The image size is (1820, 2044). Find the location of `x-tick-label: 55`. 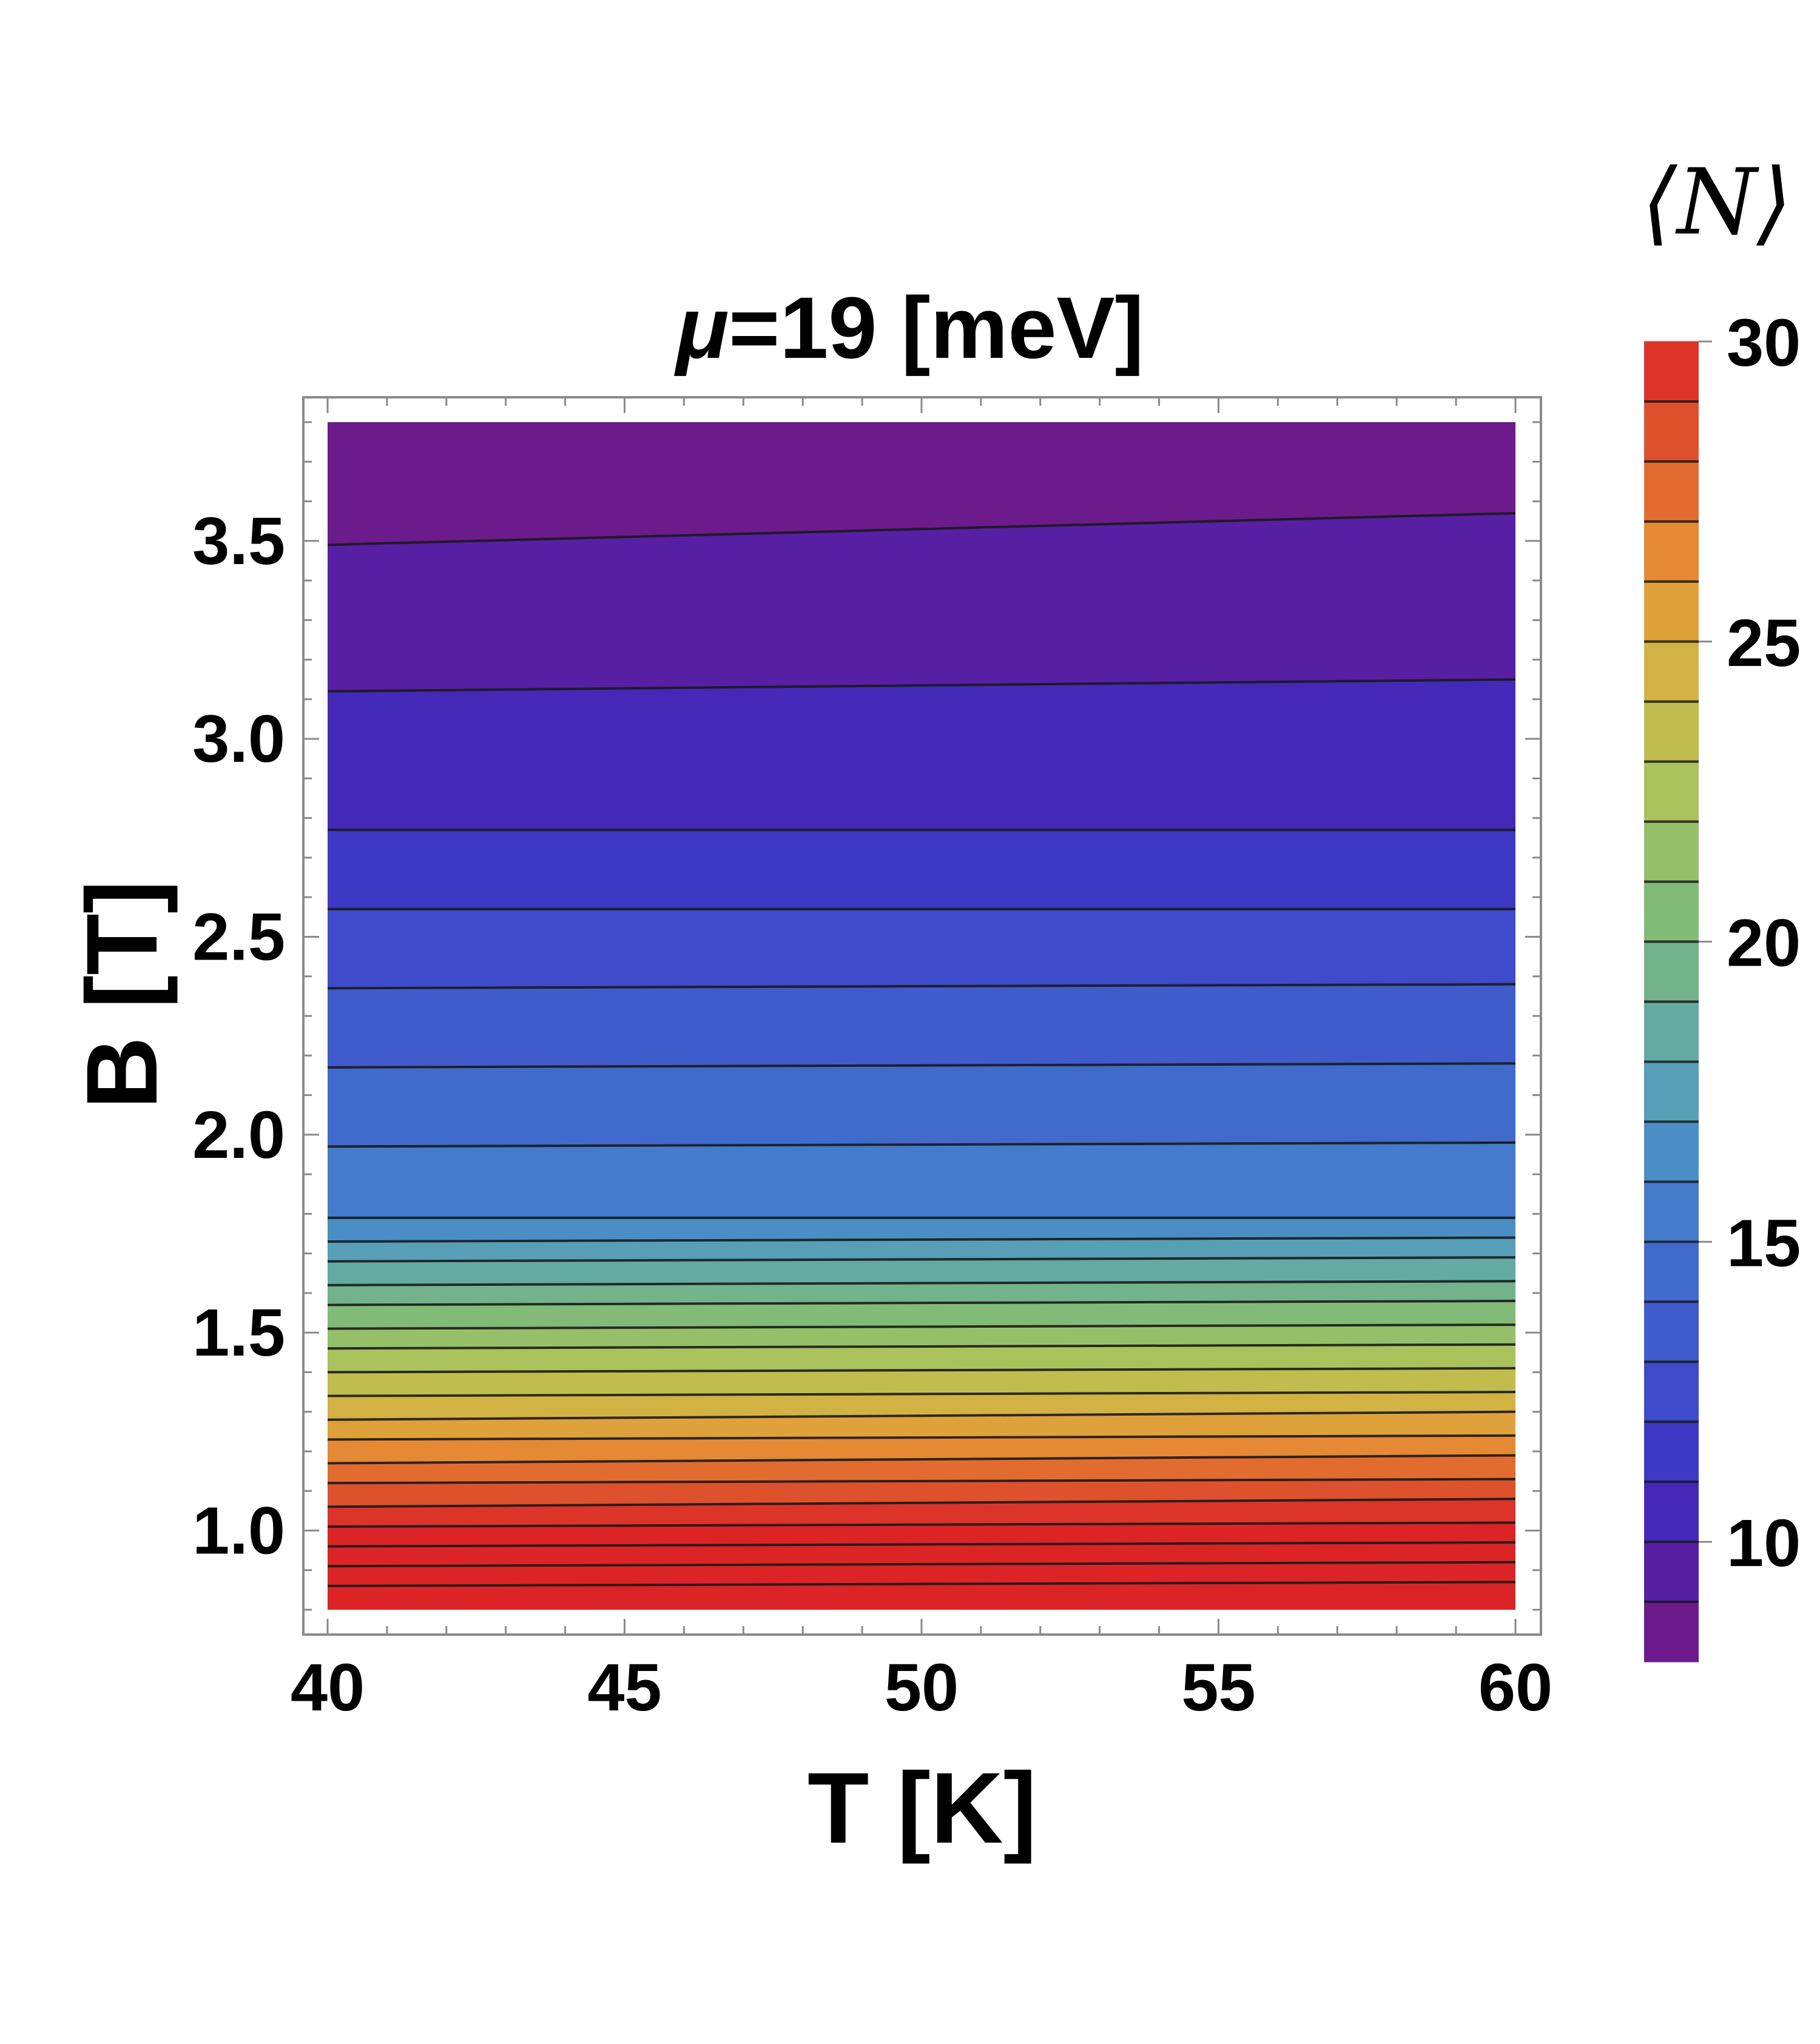

x-tick-label: 55 is located at coordinates (1218, 1687).